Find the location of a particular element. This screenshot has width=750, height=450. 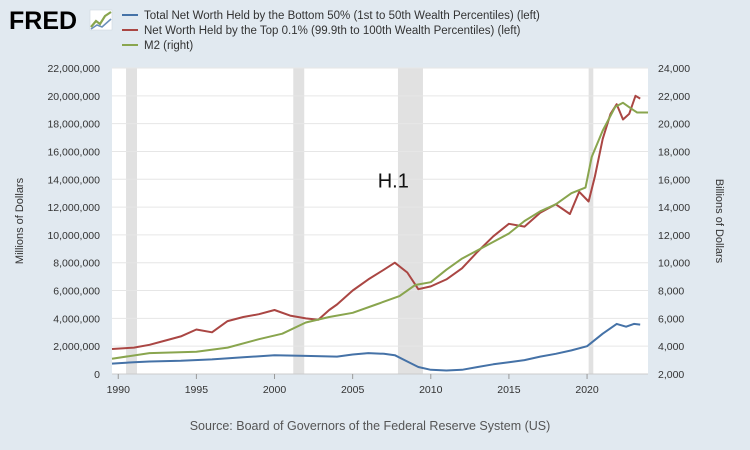

x-tick-label: 2010 is located at coordinates (431, 390).